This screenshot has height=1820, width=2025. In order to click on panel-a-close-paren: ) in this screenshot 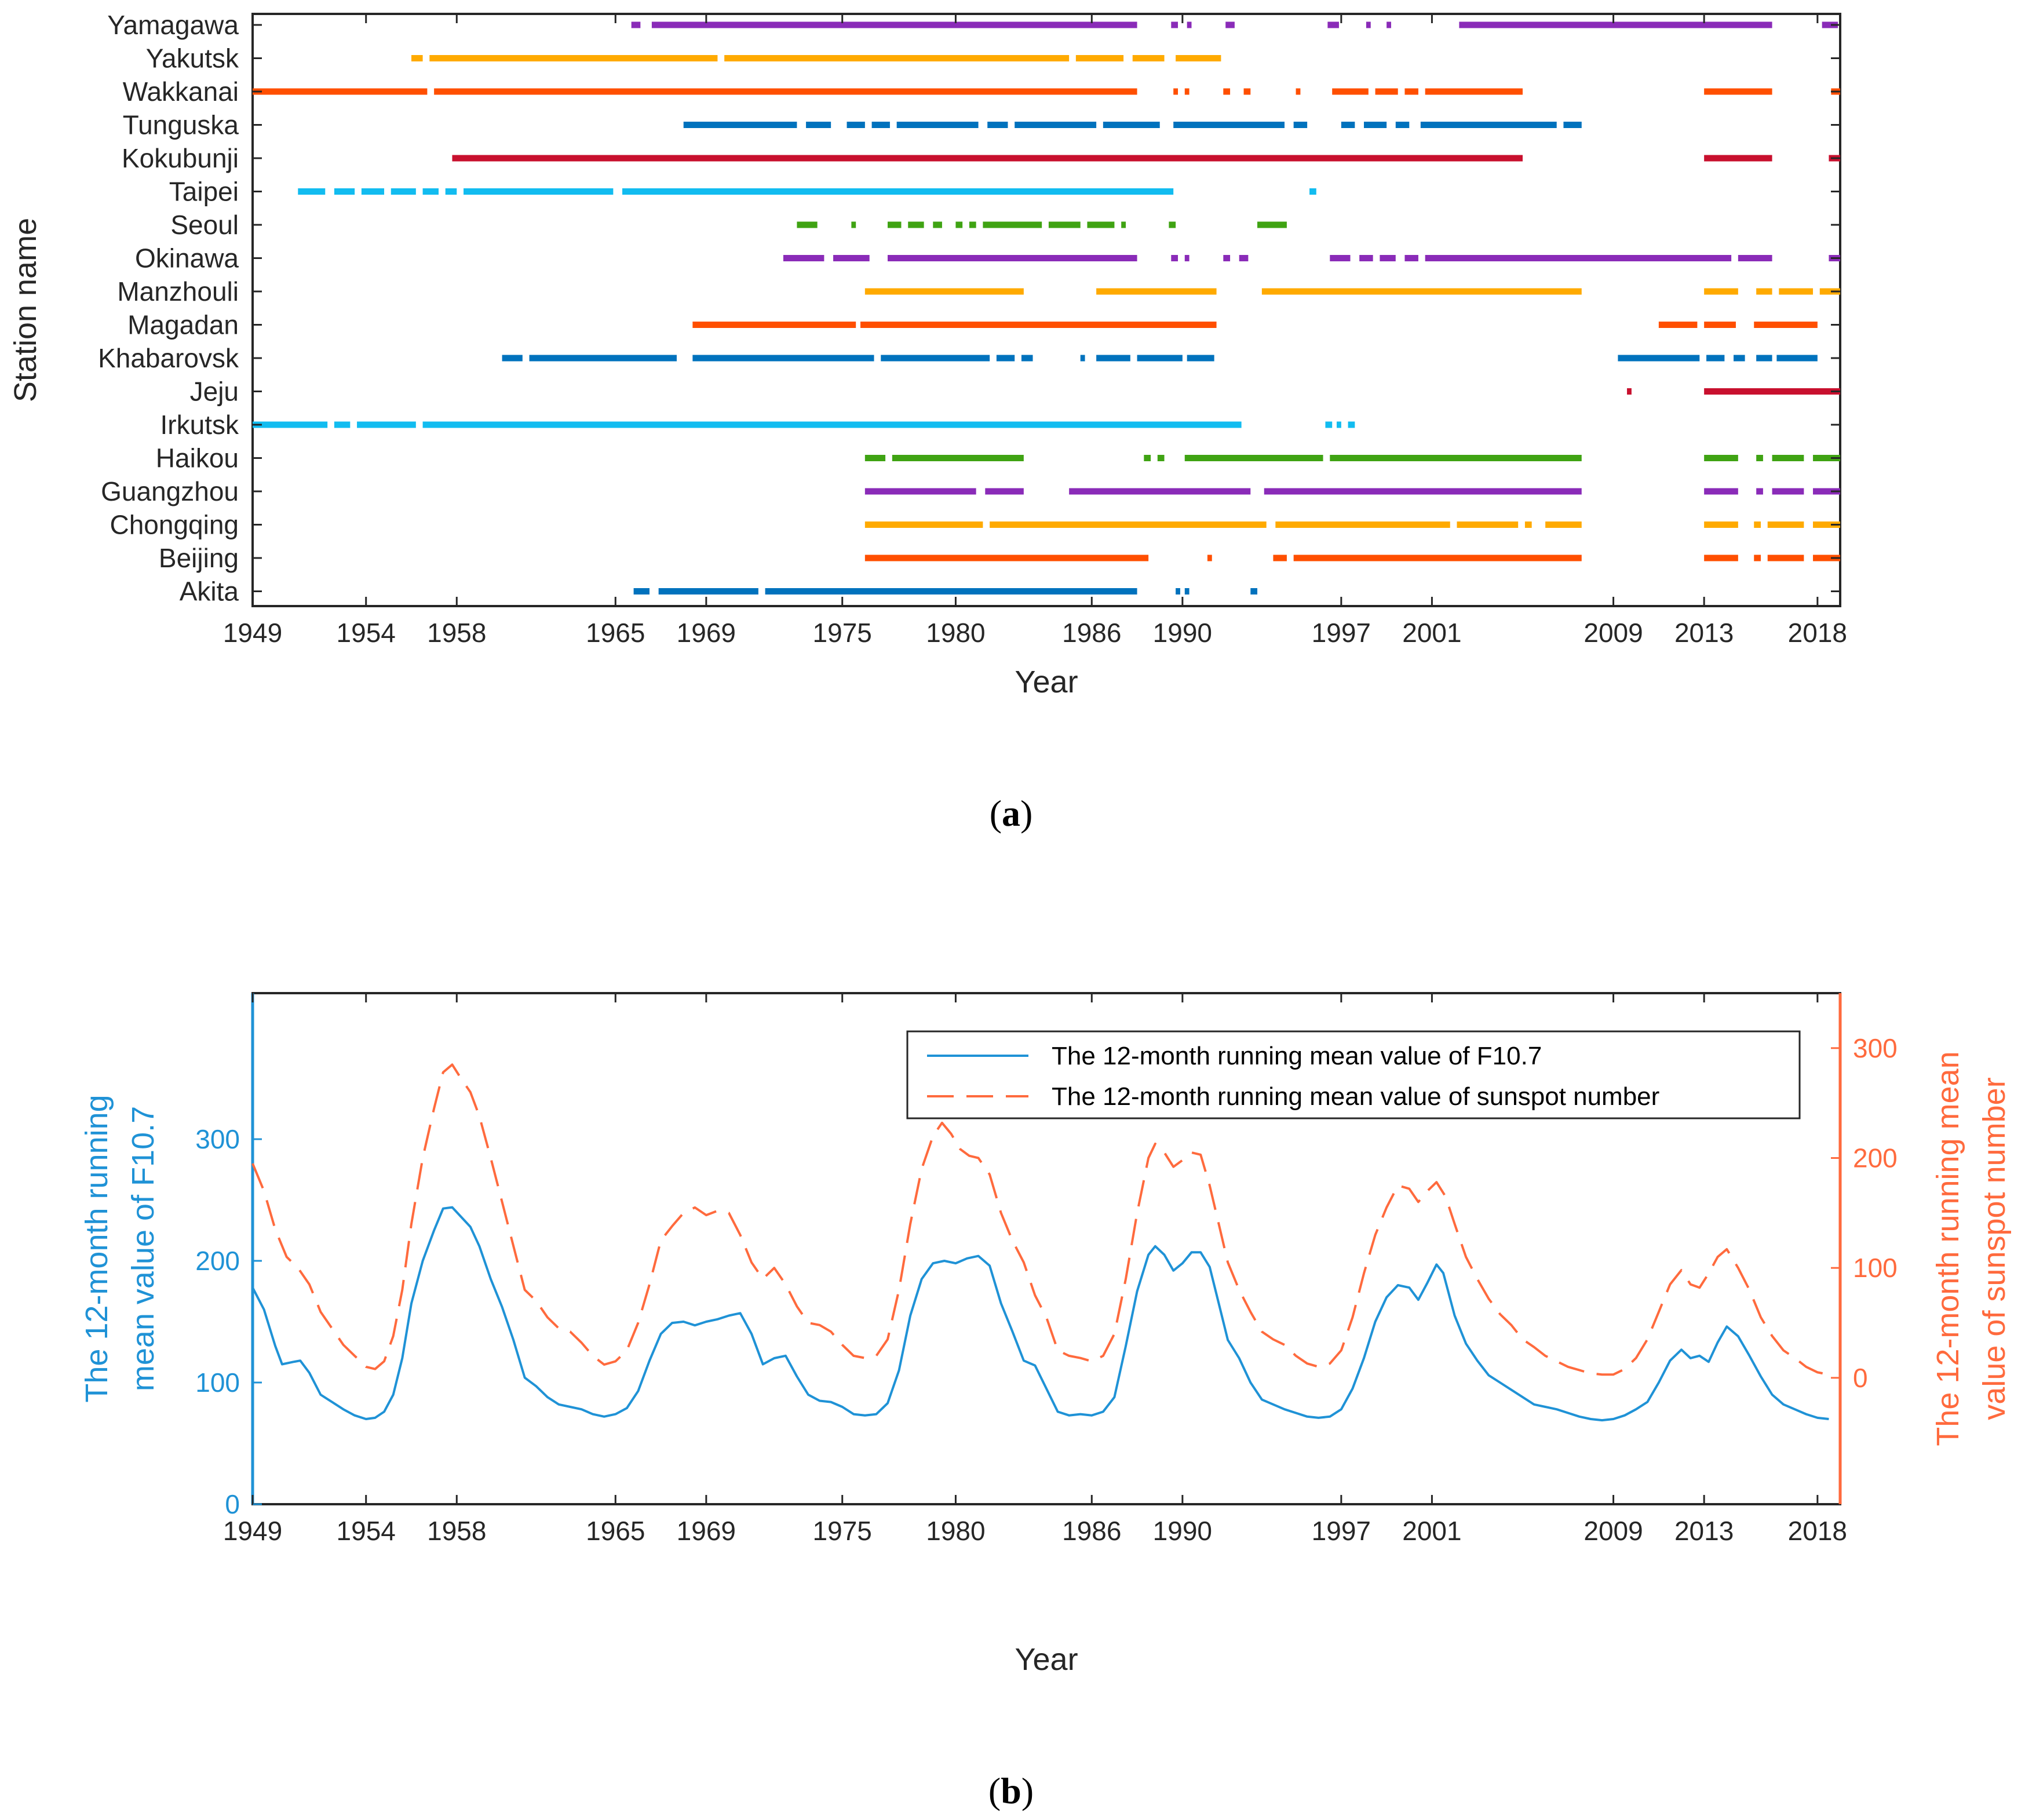, I will do `click(1026, 814)`.